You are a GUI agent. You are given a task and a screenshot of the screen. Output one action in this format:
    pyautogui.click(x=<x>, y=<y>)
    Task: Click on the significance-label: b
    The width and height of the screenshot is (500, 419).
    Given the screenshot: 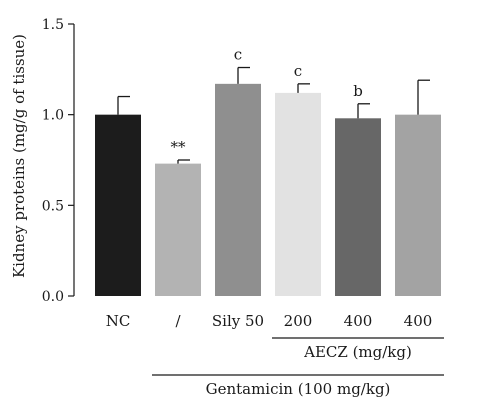 What is the action you would take?
    pyautogui.click(x=358, y=91)
    